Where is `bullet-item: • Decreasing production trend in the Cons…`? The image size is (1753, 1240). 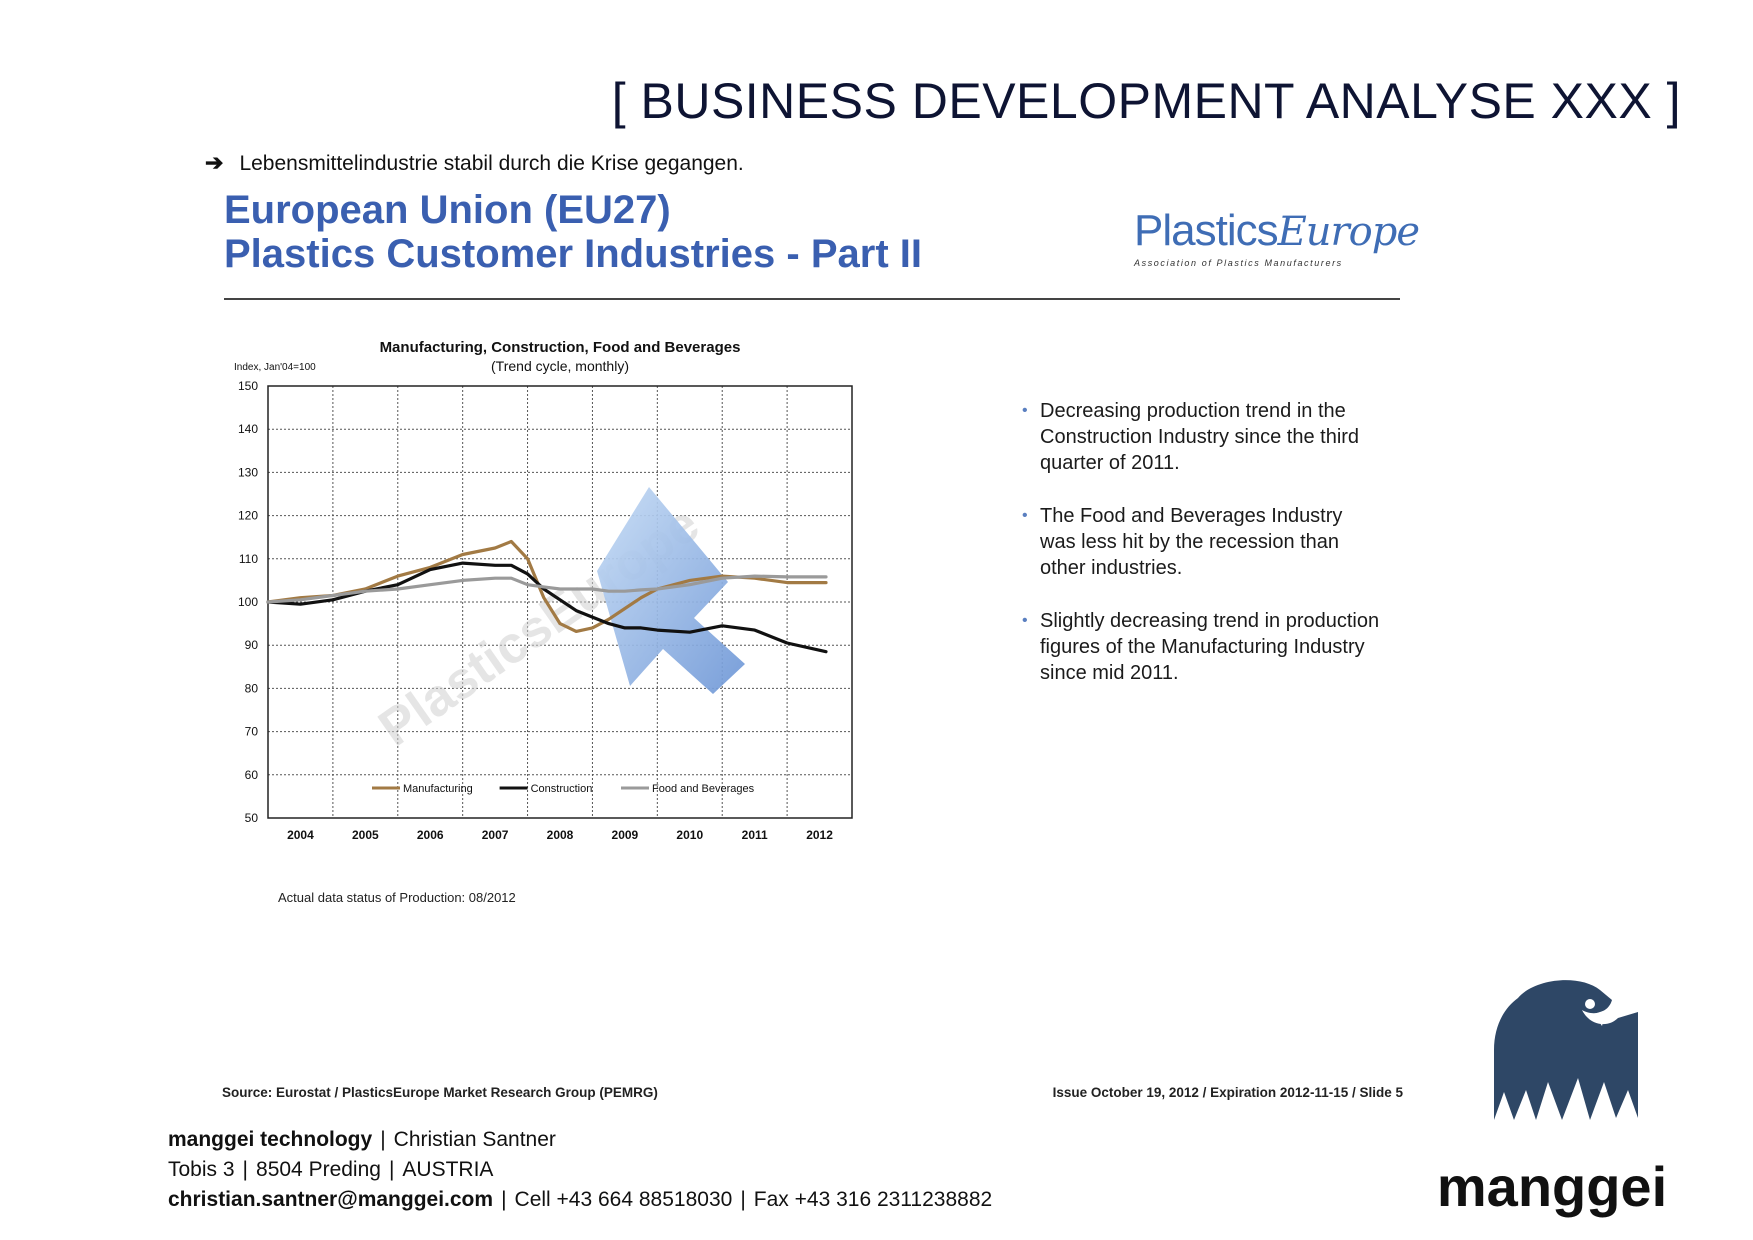 bullet-item: • Decreasing production trend in the Cons… is located at coordinates (1202, 437).